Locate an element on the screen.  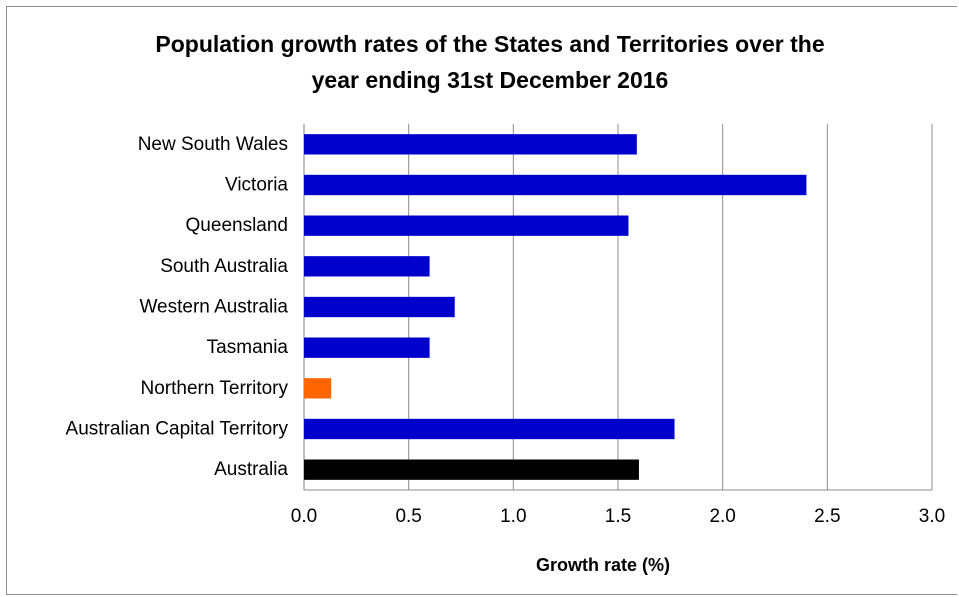
x-tick-label: 2.0 is located at coordinates (722, 516).